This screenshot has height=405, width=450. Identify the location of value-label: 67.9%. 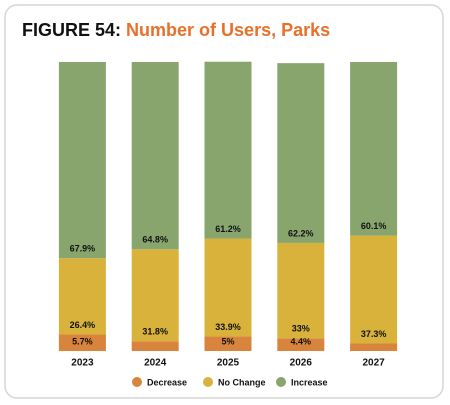
(83, 249).